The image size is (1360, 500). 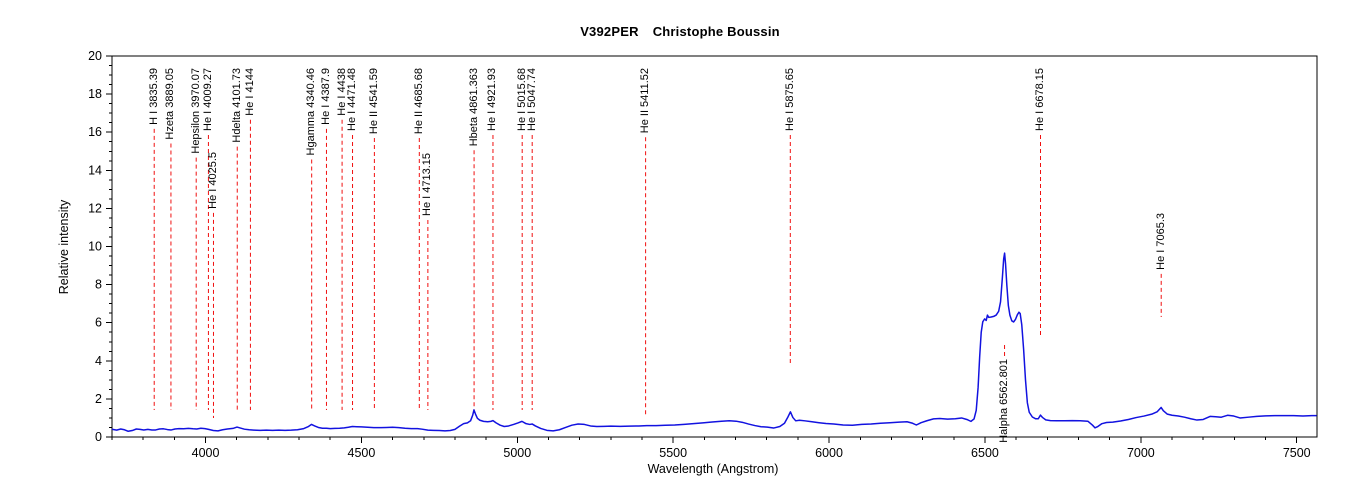 I want to click on x-tick-label: 7000, so click(x=1141, y=453).